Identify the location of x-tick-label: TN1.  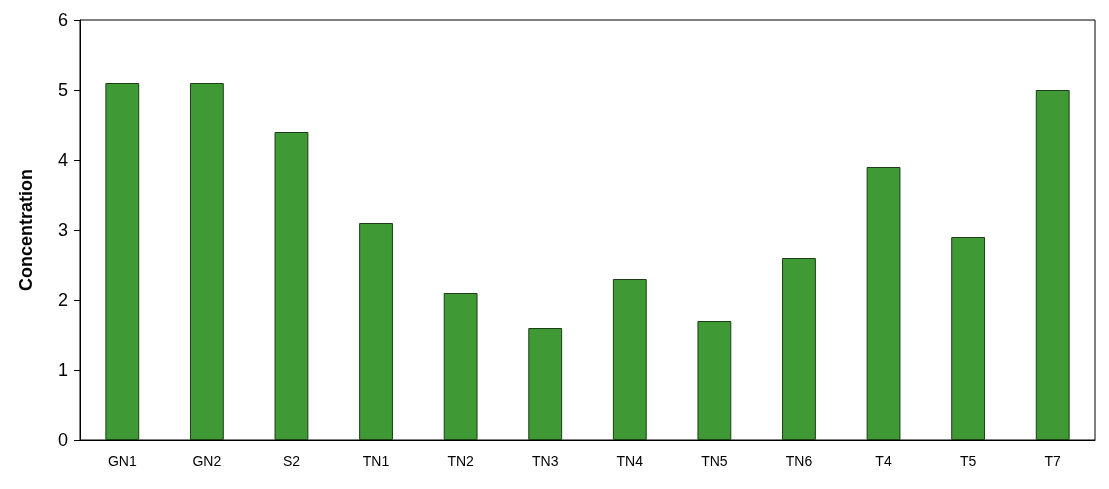
(376, 461).